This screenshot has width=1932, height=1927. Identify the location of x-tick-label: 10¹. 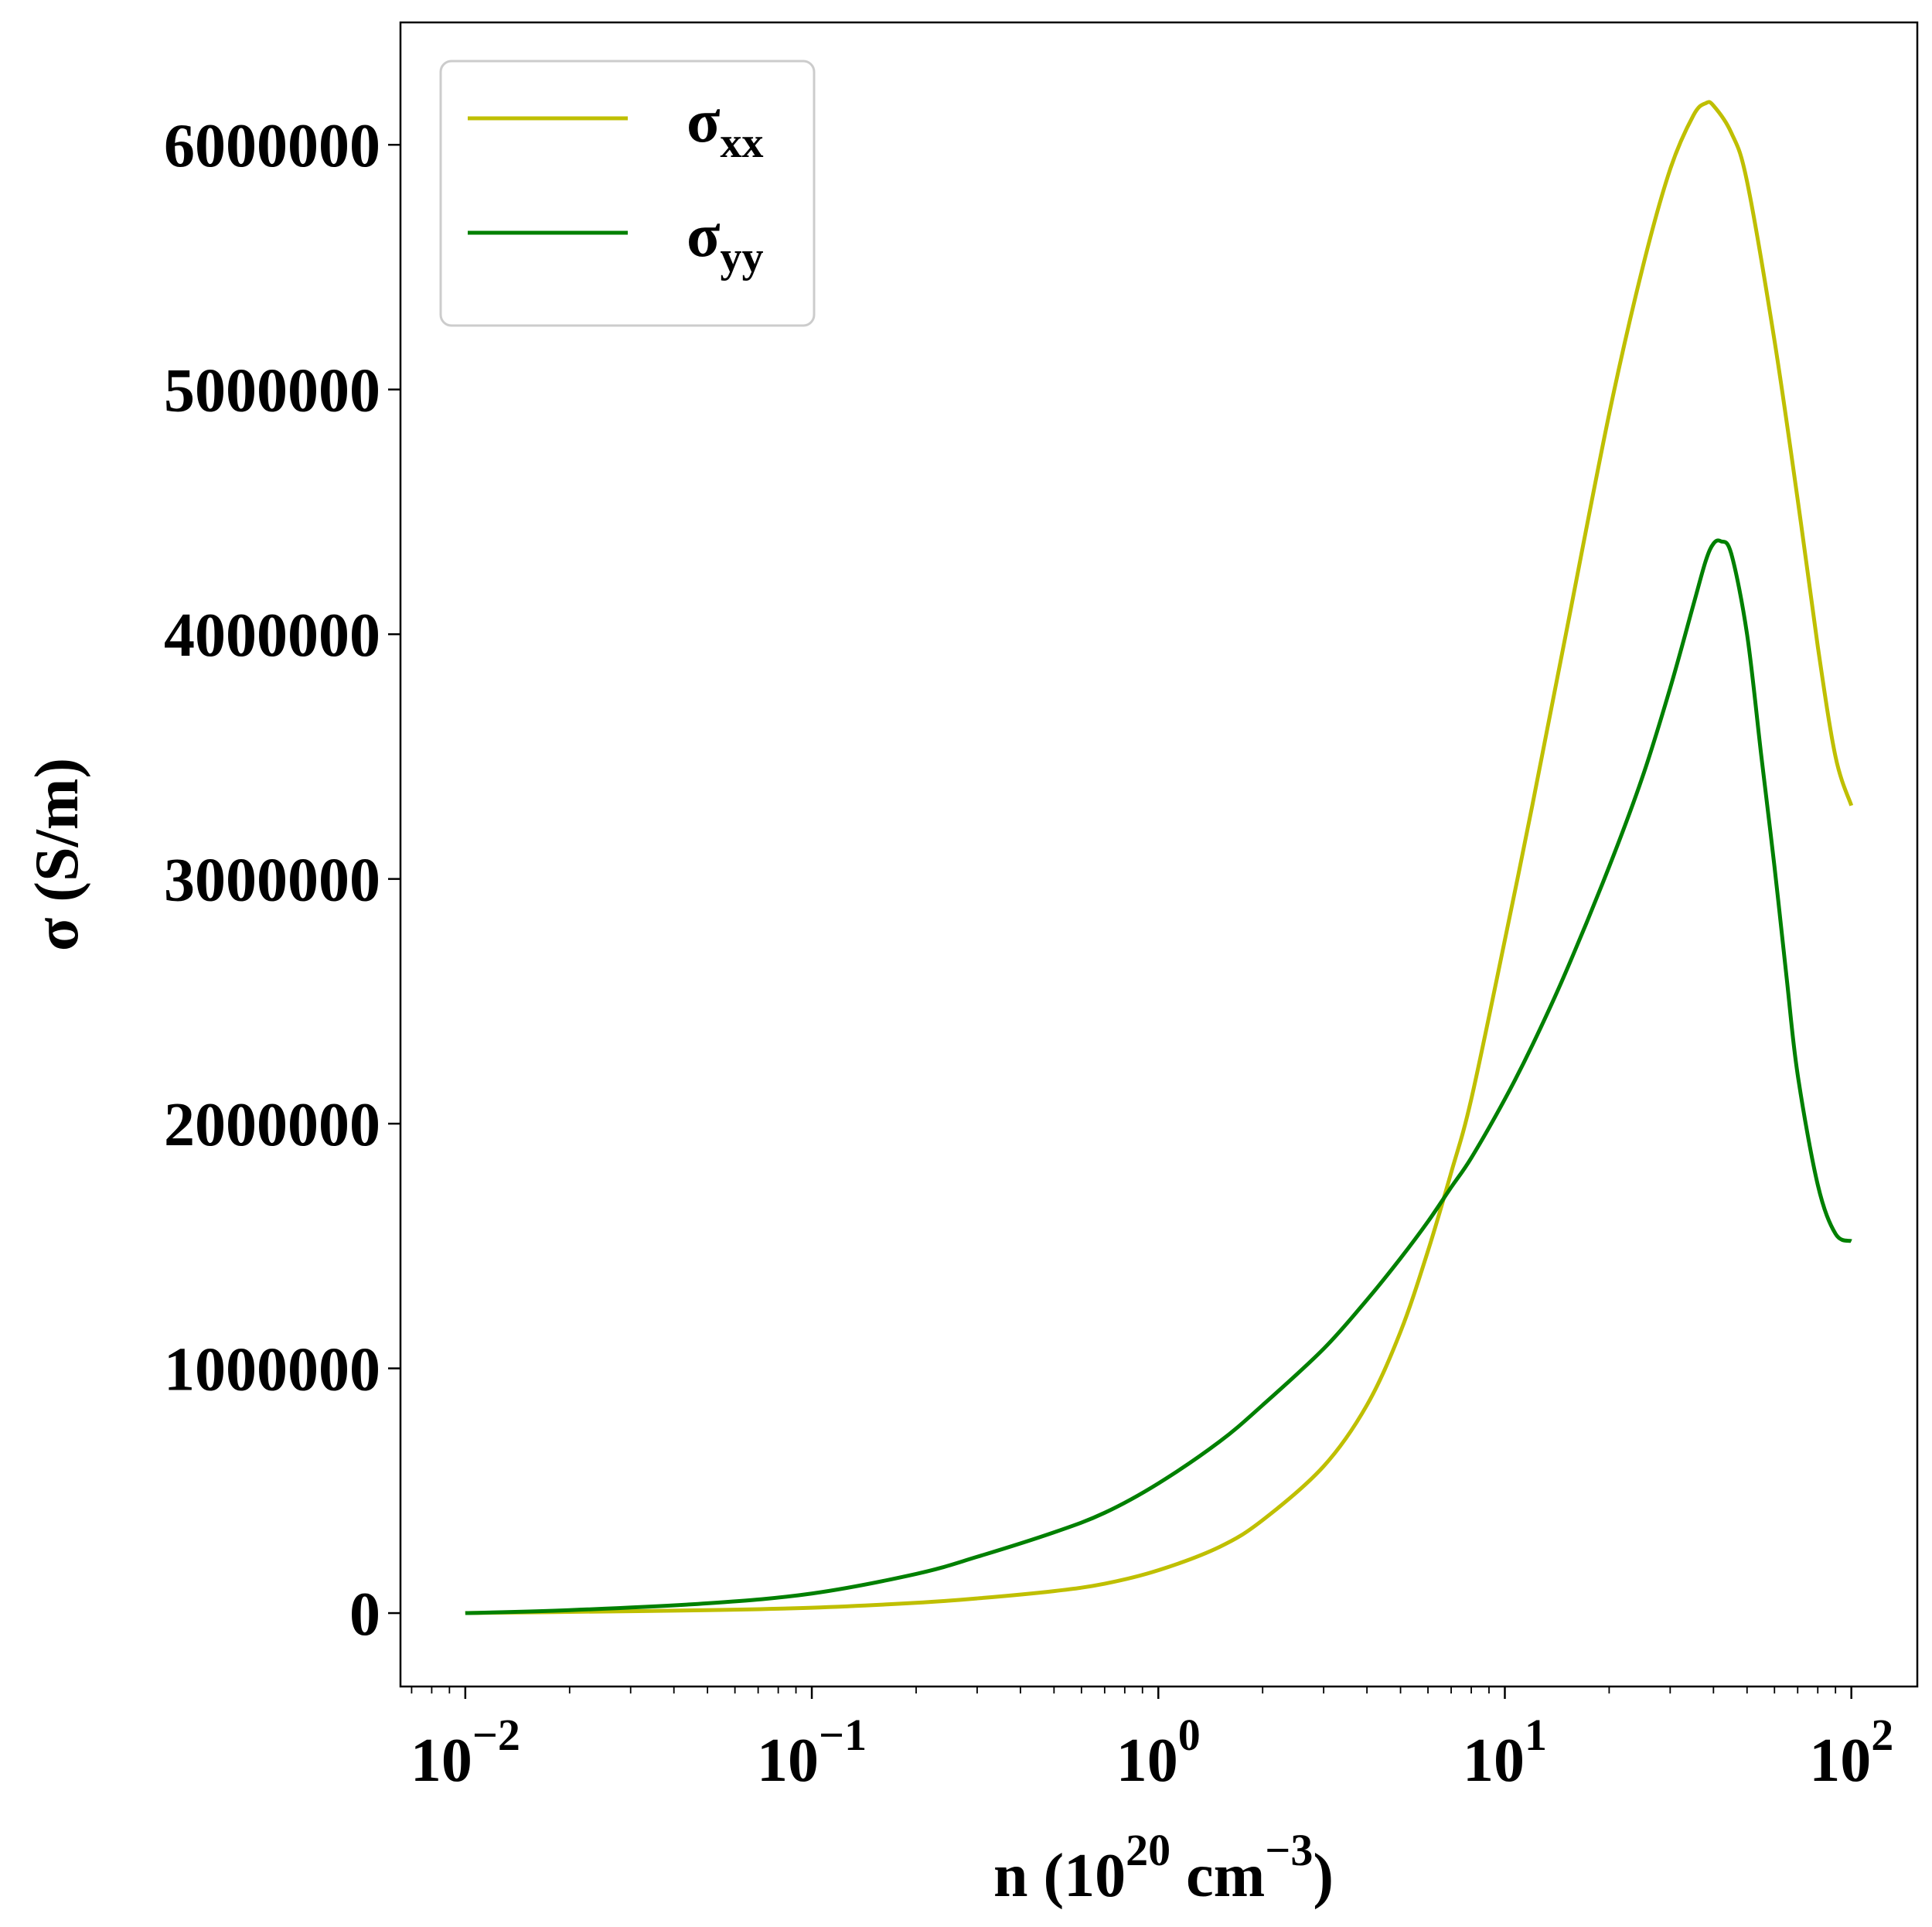
(1505, 1752).